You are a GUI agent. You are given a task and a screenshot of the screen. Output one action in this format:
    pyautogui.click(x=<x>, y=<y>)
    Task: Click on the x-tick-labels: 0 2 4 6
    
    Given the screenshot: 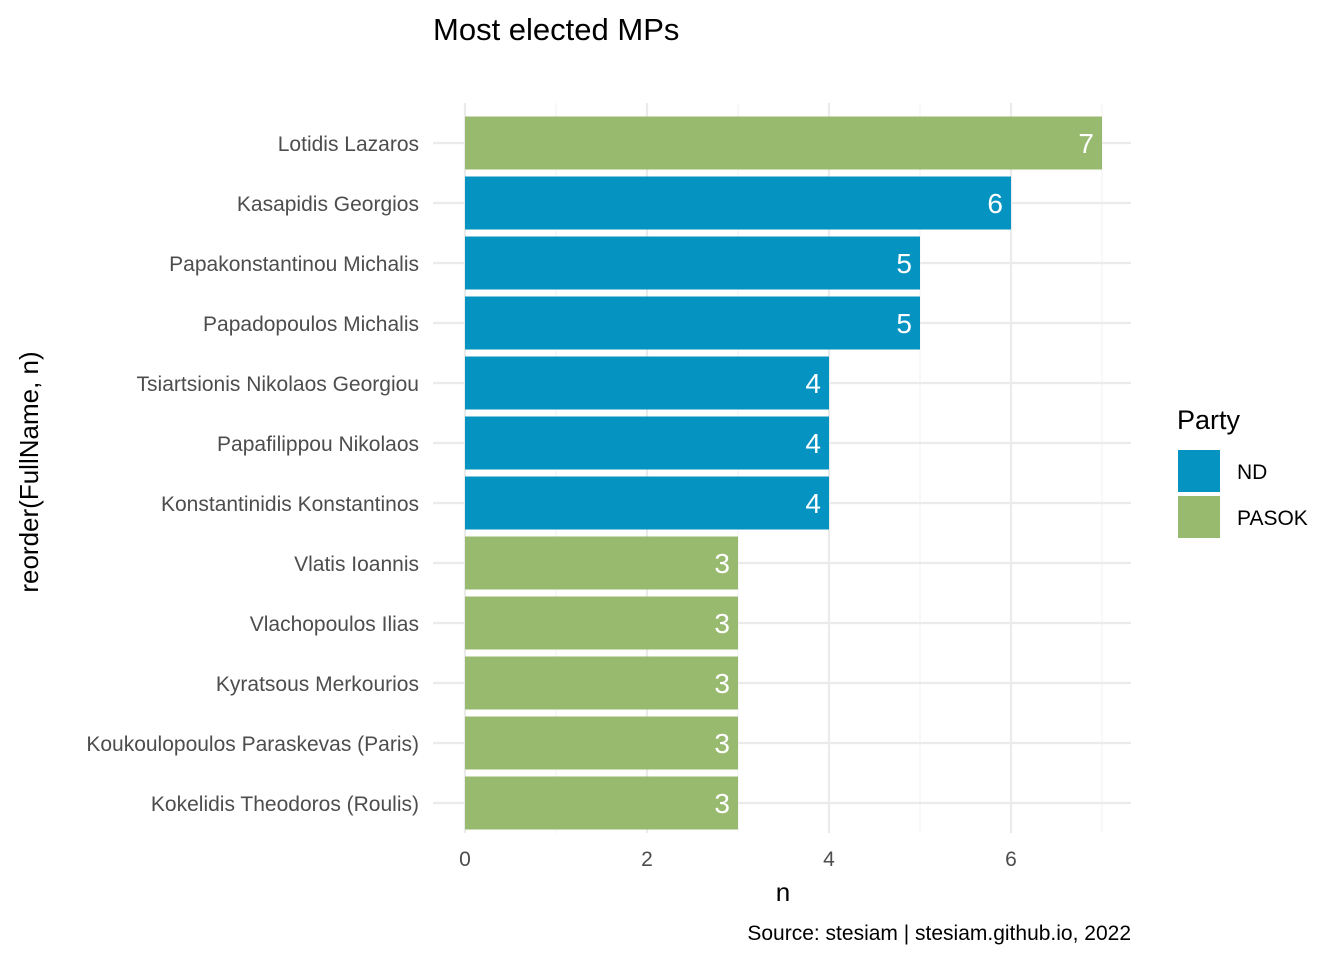 What is the action you would take?
    pyautogui.click(x=738, y=859)
    